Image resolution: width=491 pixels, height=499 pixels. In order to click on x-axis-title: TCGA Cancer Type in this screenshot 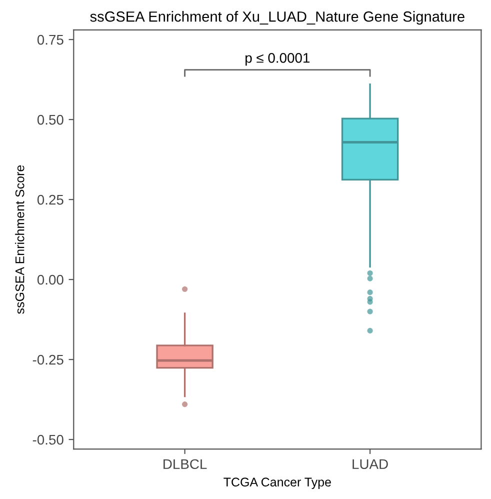, I will do `click(277, 483)`.